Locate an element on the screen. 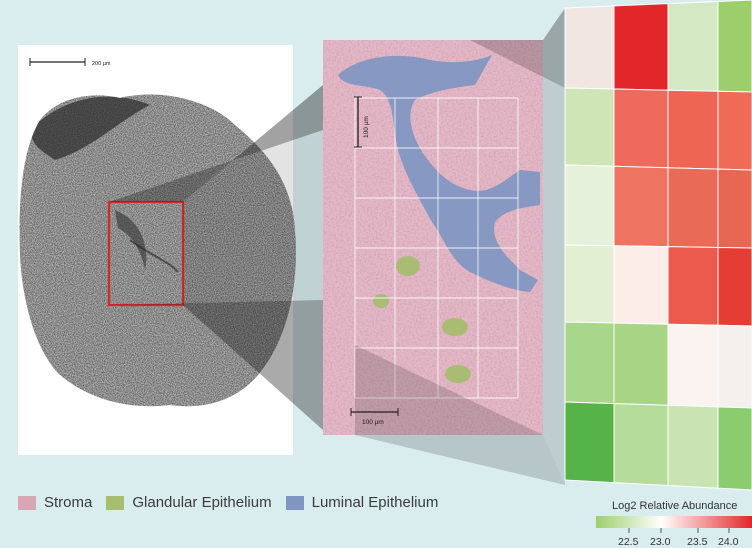 The height and width of the screenshot is (548, 752). segmentation-grid is located at coordinates (436, 248).